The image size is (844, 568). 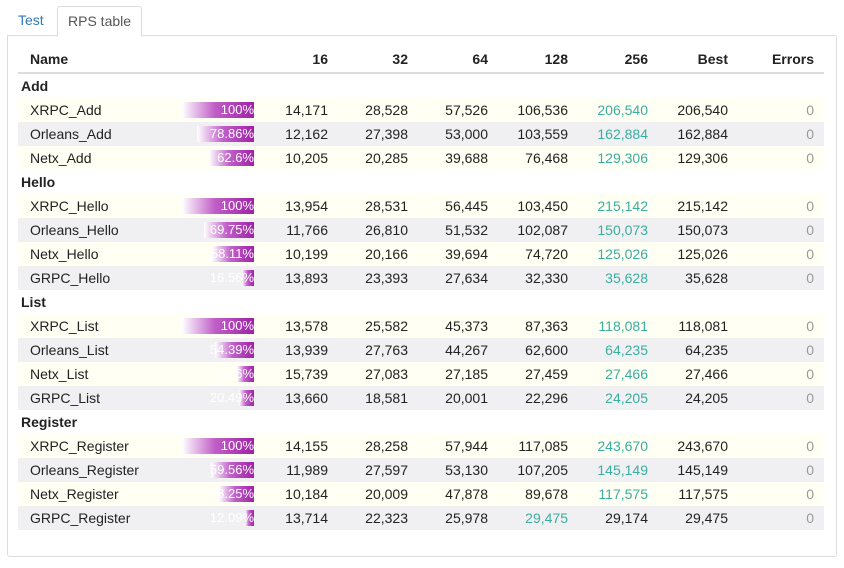 I want to click on cell-v64: 57,526, so click(x=458, y=110).